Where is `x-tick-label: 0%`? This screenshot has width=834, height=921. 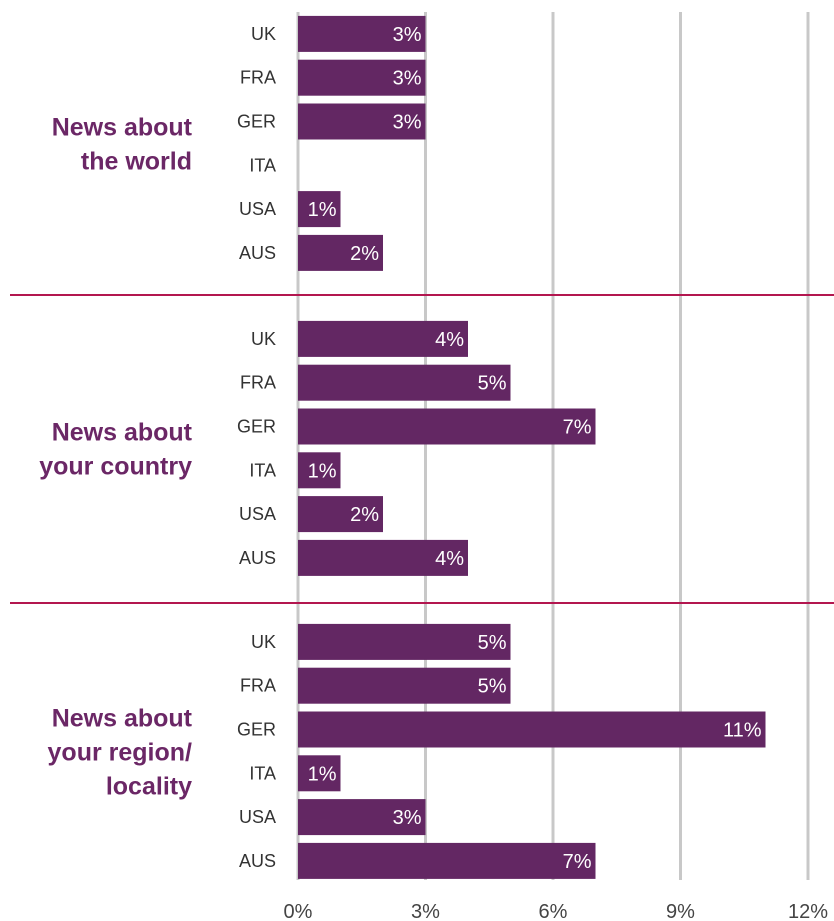 x-tick-label: 0% is located at coordinates (298, 911).